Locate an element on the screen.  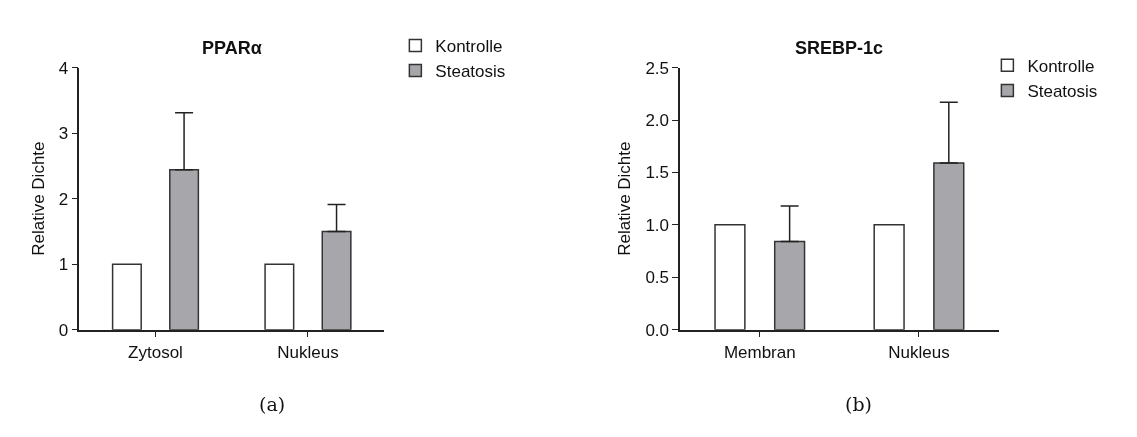
y-tick-label: 2 is located at coordinates (63, 199).